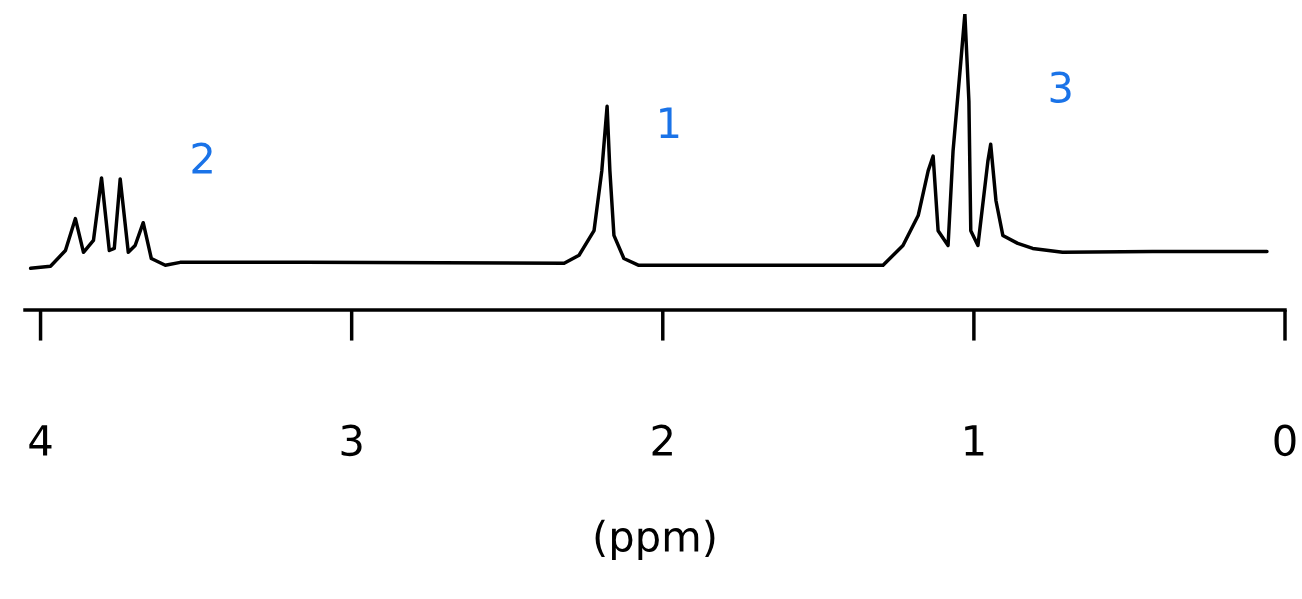  What do you see at coordinates (202, 158) in the screenshot?
I see `annotation: 2` at bounding box center [202, 158].